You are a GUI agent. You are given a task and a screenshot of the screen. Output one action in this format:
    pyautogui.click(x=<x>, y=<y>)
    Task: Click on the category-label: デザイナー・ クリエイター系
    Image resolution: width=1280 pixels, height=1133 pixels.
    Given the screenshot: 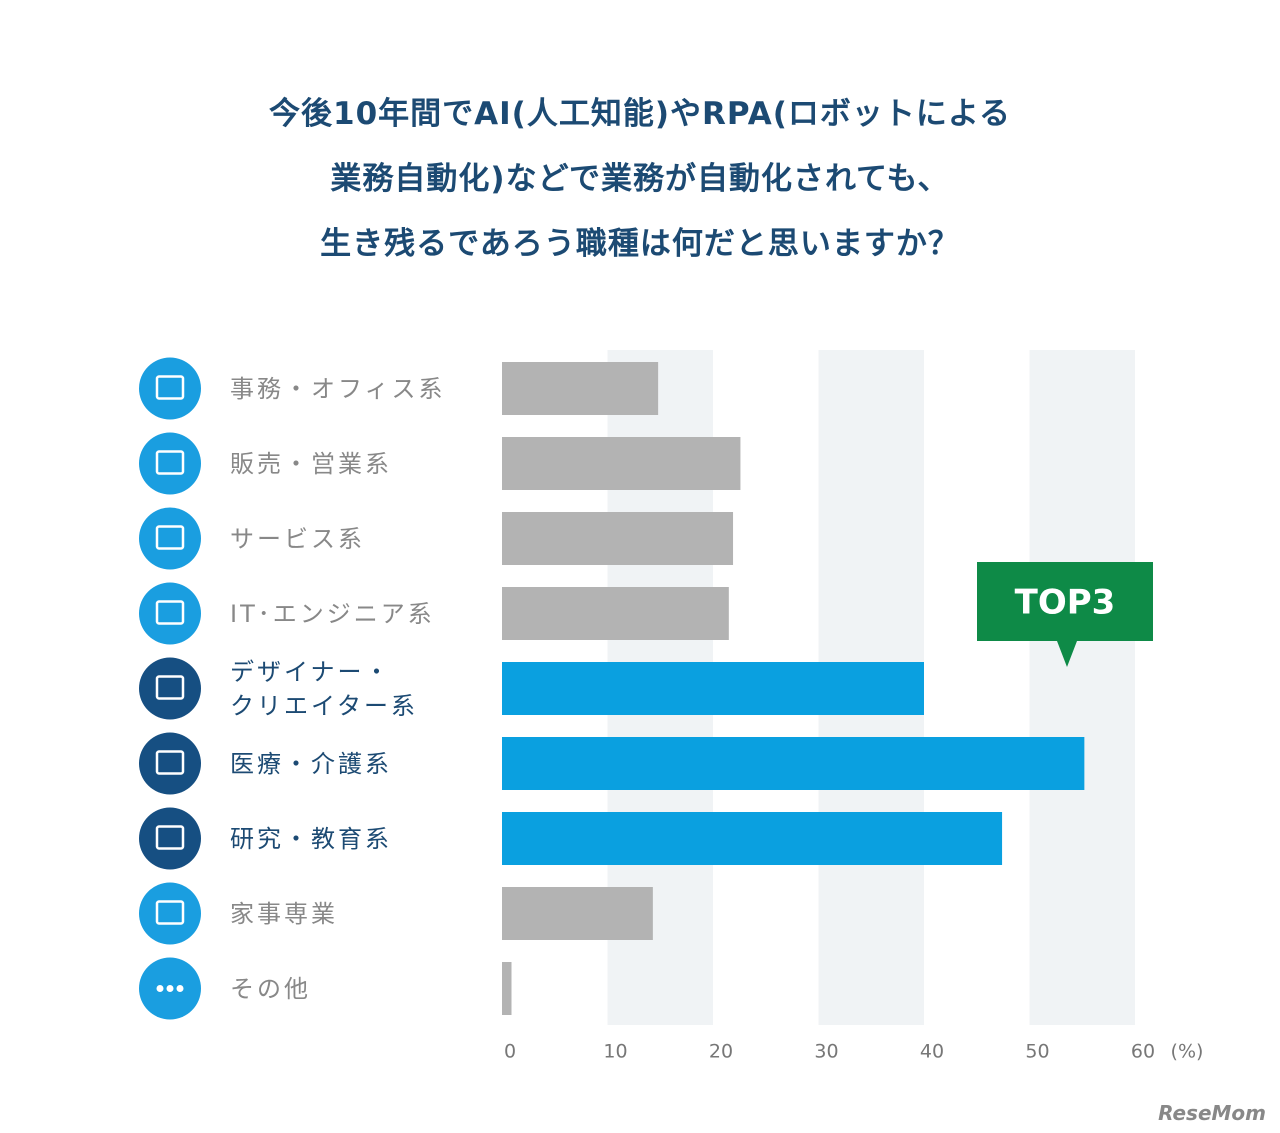 What is the action you would take?
    pyautogui.click(x=324, y=688)
    